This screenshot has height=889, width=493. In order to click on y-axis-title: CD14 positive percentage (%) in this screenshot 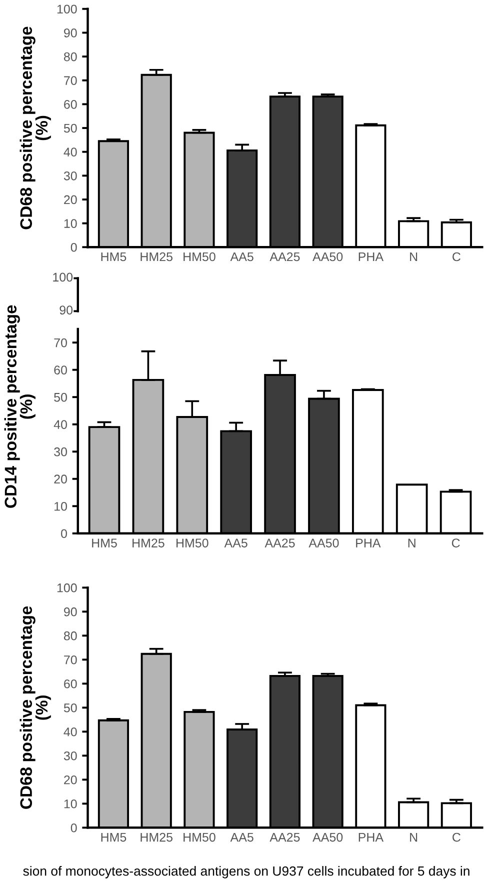, I will do `click(20, 406)`.